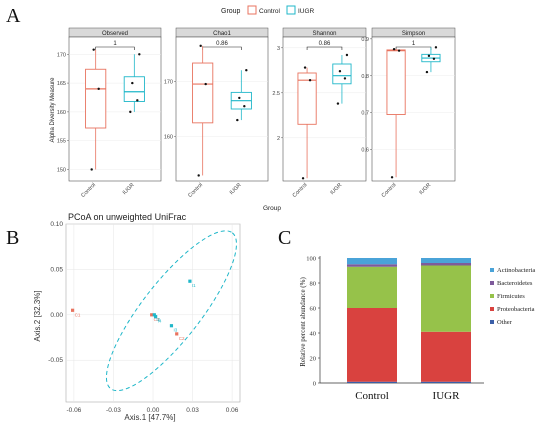 The image size is (550, 427). Describe the element at coordinates (278, 139) in the screenshot. I see `y-tick-label: 2` at that location.